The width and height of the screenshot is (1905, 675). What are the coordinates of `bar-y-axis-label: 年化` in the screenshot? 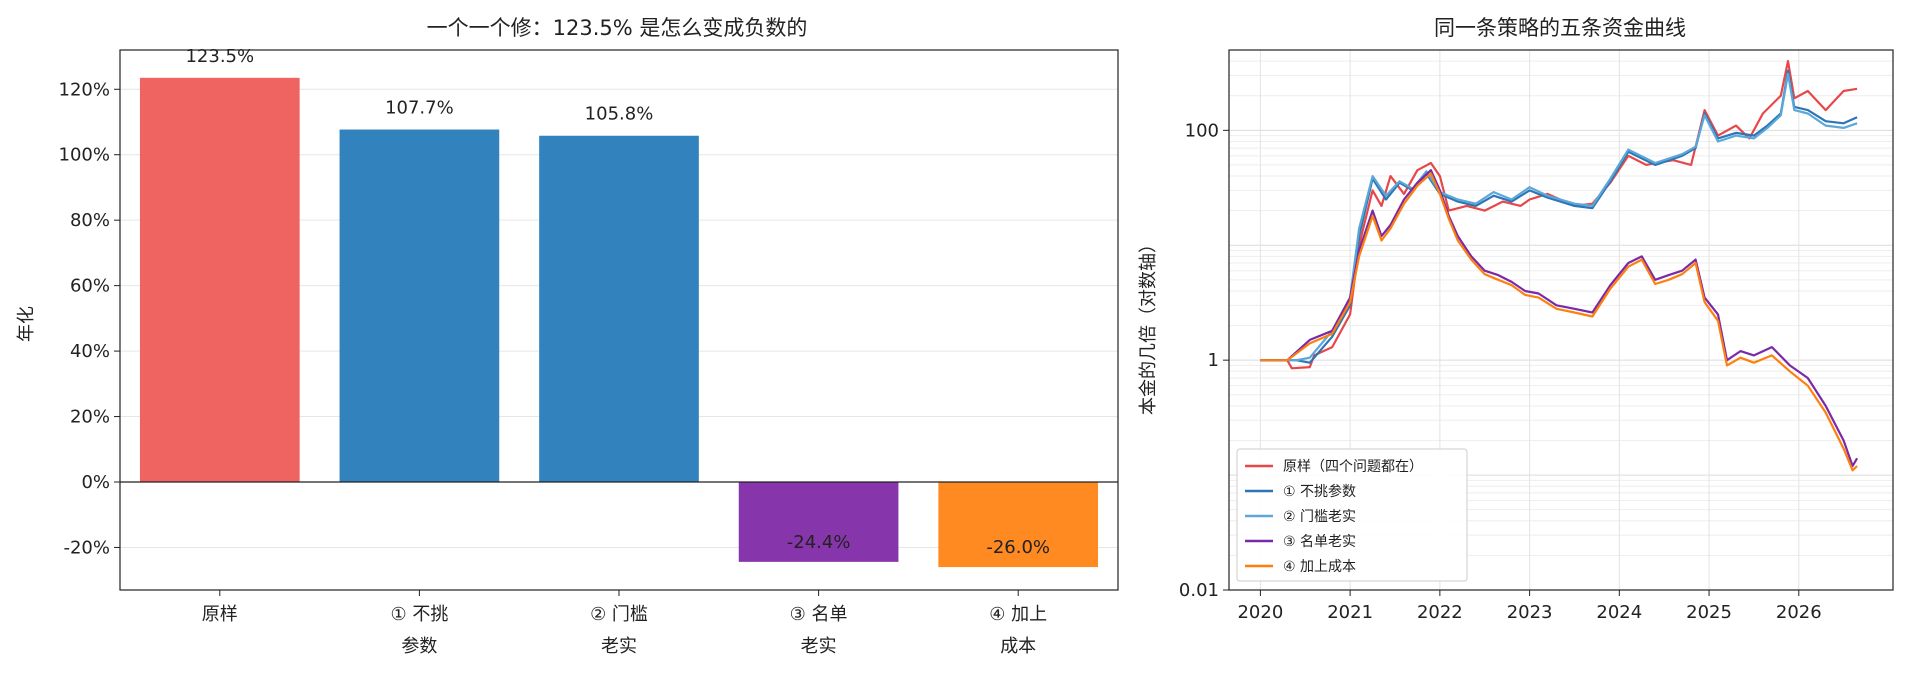 It's located at (26, 324).